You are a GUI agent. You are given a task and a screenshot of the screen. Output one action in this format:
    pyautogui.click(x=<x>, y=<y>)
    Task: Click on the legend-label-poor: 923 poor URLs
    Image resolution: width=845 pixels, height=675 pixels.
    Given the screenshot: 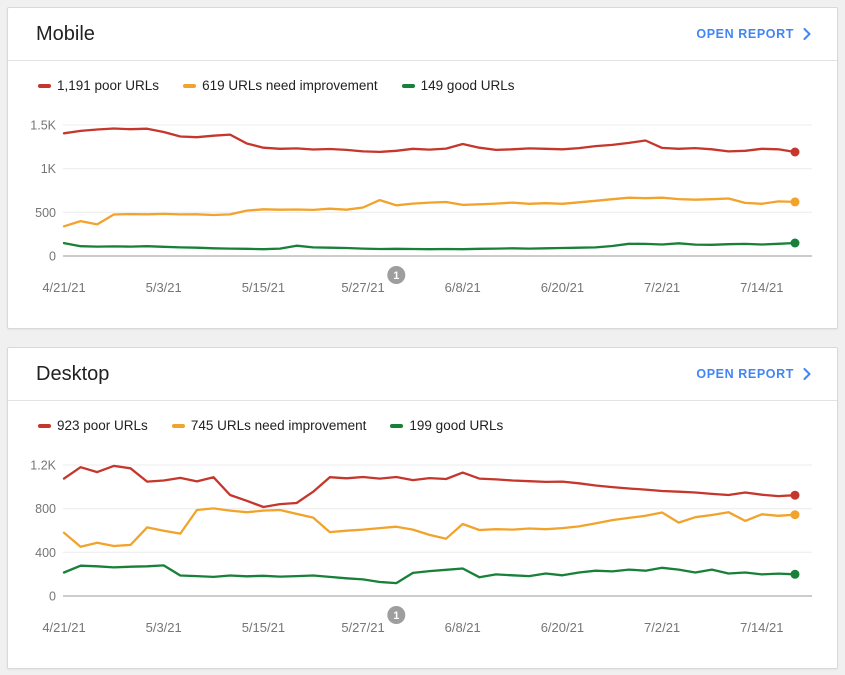 What is the action you would take?
    pyautogui.click(x=102, y=425)
    